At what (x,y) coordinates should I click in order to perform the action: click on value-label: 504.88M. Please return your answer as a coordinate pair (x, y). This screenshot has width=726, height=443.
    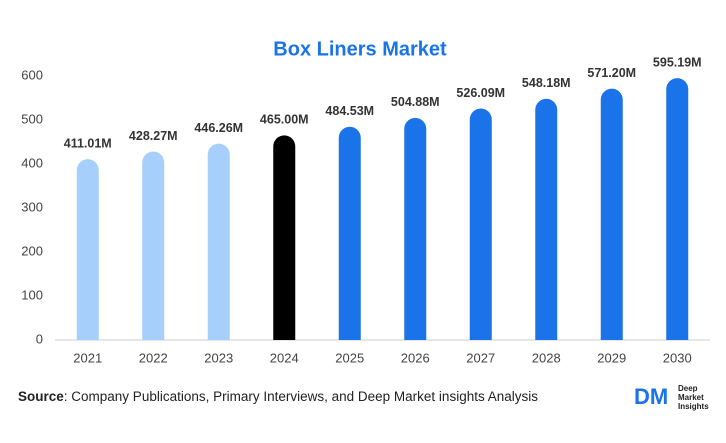
    Looking at the image, I should click on (415, 102).